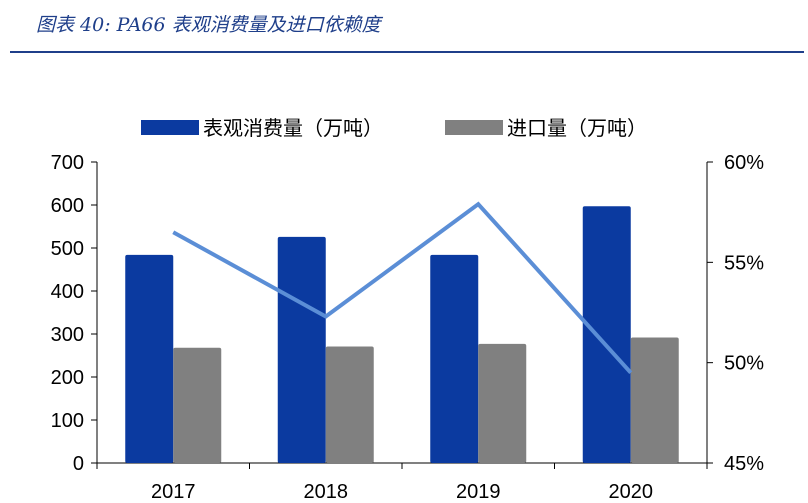 The width and height of the screenshot is (808, 503). What do you see at coordinates (67, 163) in the screenshot?
I see `y-left-tick-label: 700` at bounding box center [67, 163].